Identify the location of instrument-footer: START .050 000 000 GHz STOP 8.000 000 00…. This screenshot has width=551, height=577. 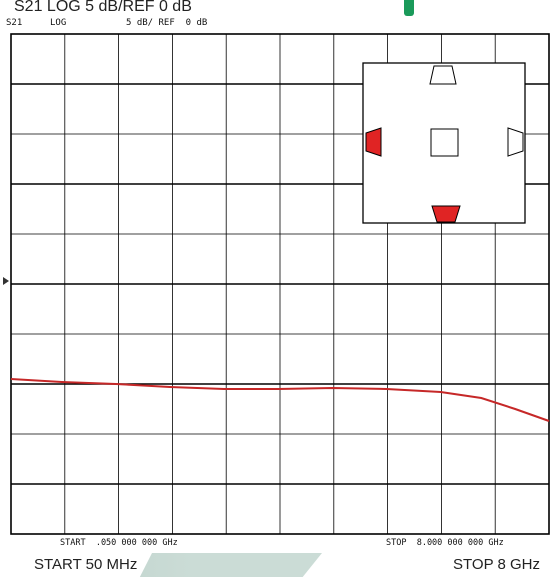
(275, 545).